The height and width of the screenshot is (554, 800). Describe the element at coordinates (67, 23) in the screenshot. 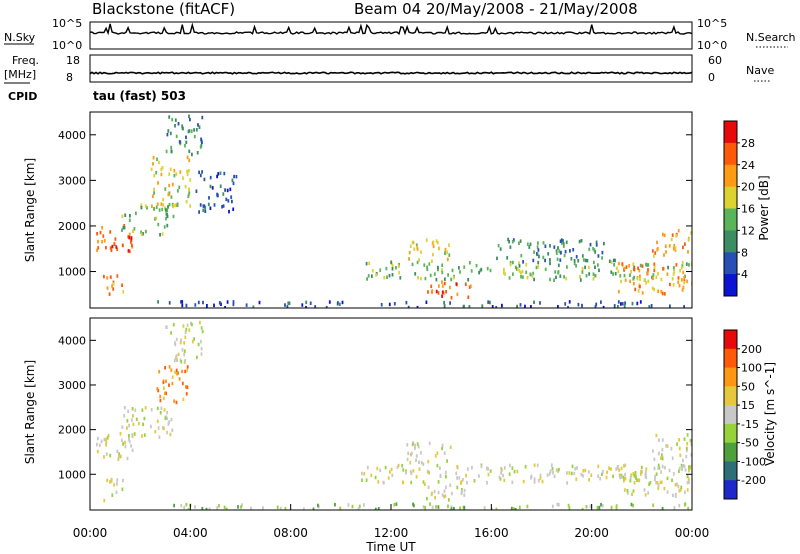

I see `nsky-top-tick: 10^5` at that location.